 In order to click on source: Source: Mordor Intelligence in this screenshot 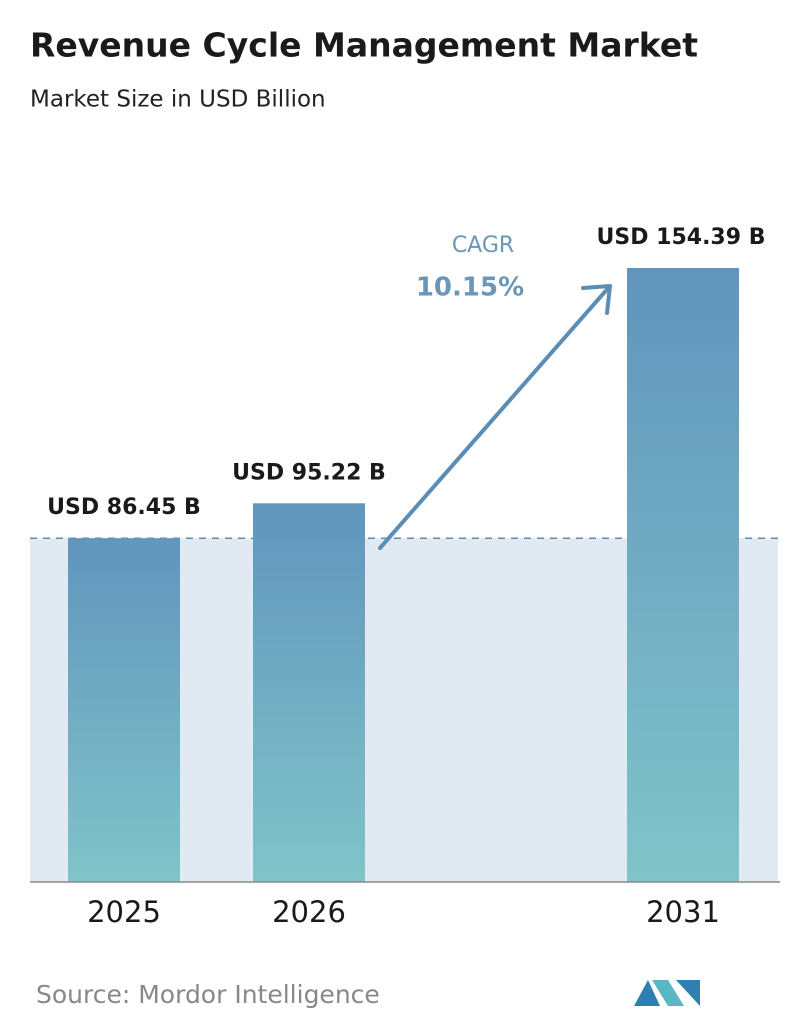, I will do `click(208, 994)`.